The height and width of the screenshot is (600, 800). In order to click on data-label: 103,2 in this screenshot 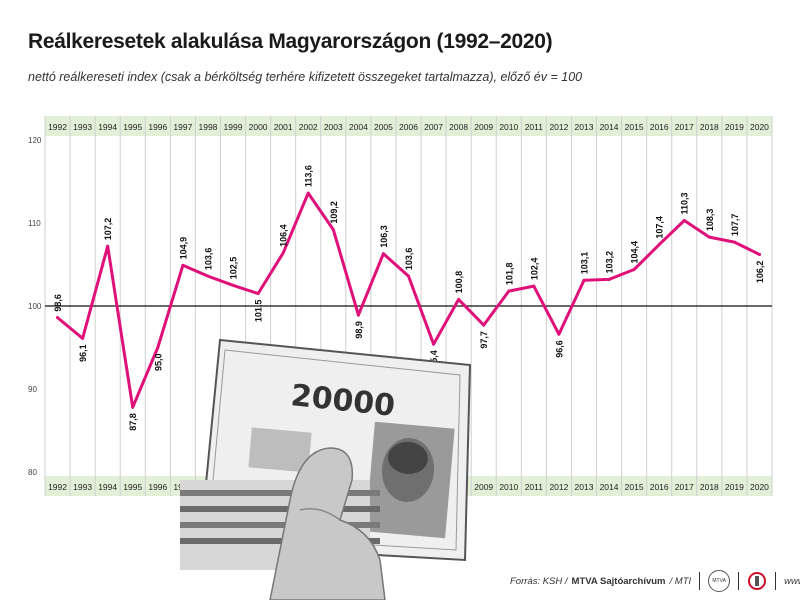, I will do `click(610, 262)`.